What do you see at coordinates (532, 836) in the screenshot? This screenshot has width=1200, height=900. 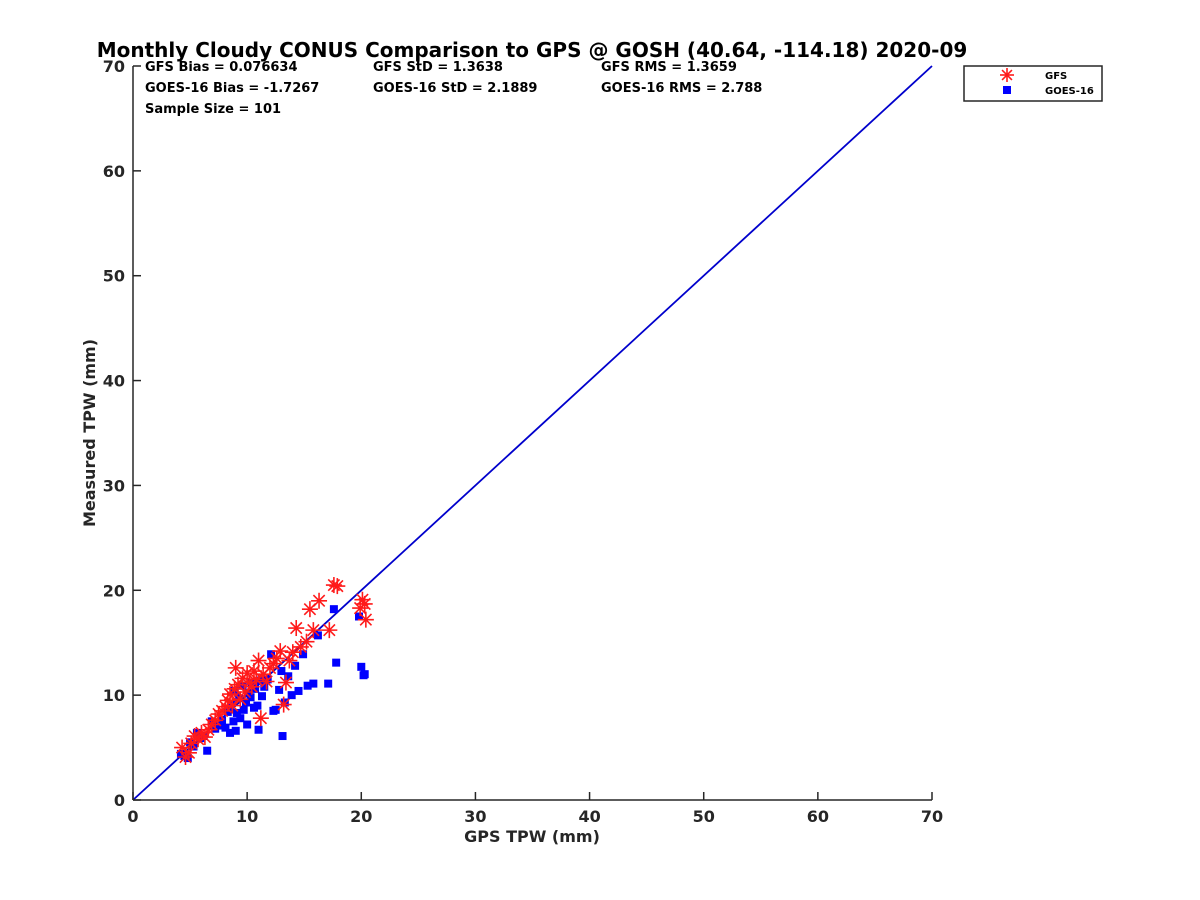 I see `x-axis-label: GPS TPW (mm)` at bounding box center [532, 836].